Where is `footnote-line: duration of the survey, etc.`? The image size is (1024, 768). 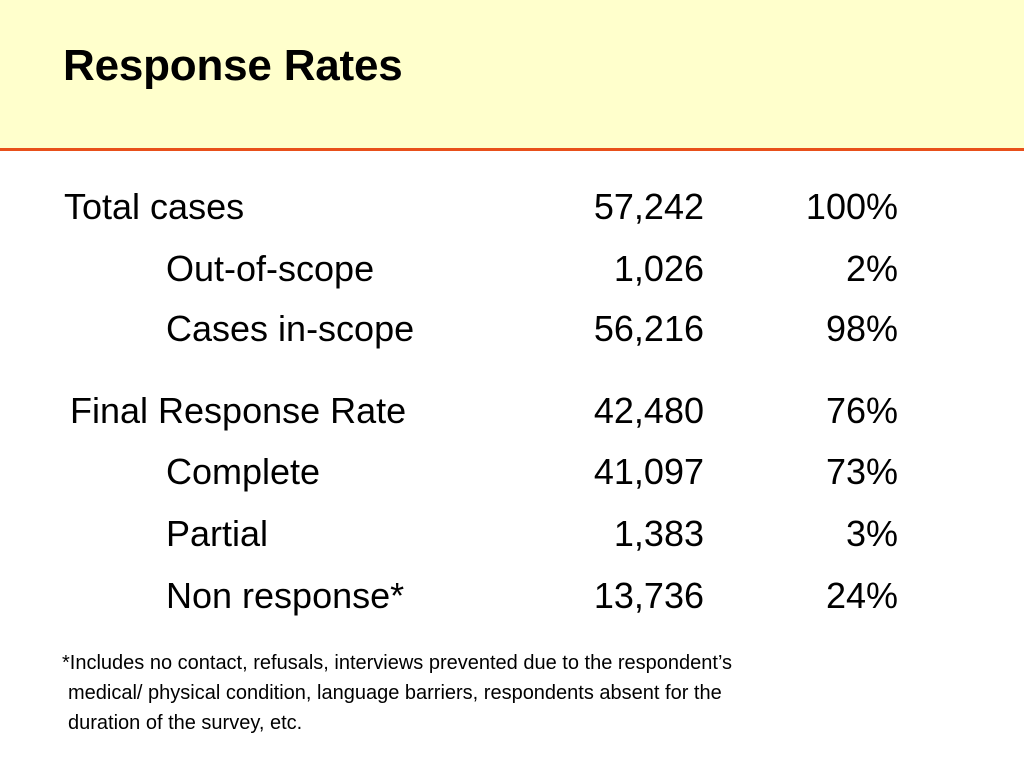
footnote-line: duration of the survey, etc. is located at coordinates (185, 723).